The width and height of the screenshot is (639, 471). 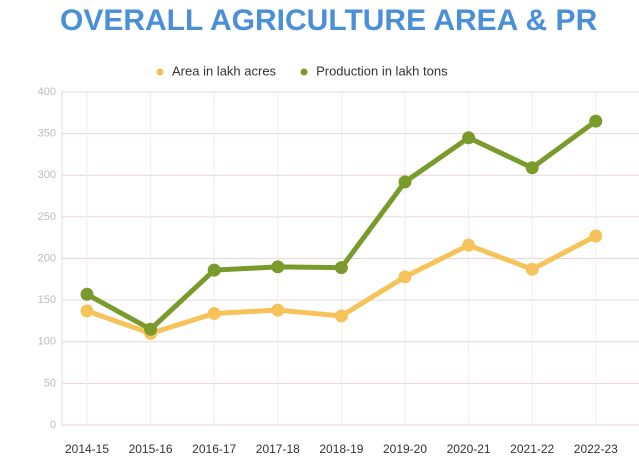 I want to click on x-tick-label: 2019-20, so click(x=405, y=449).